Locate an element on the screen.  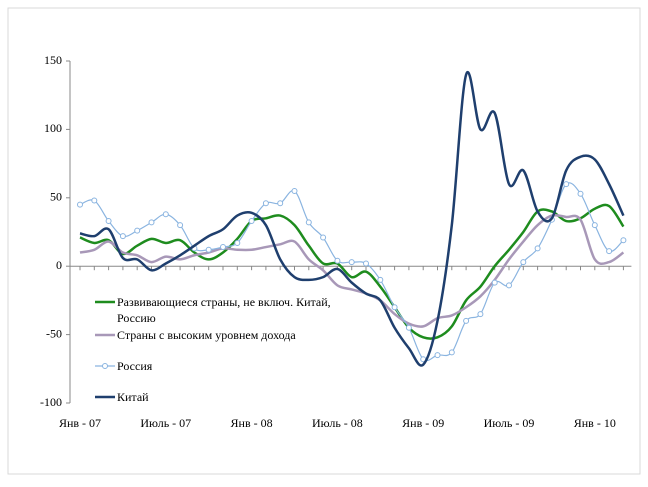
legend-marker is located at coordinates (105, 366).